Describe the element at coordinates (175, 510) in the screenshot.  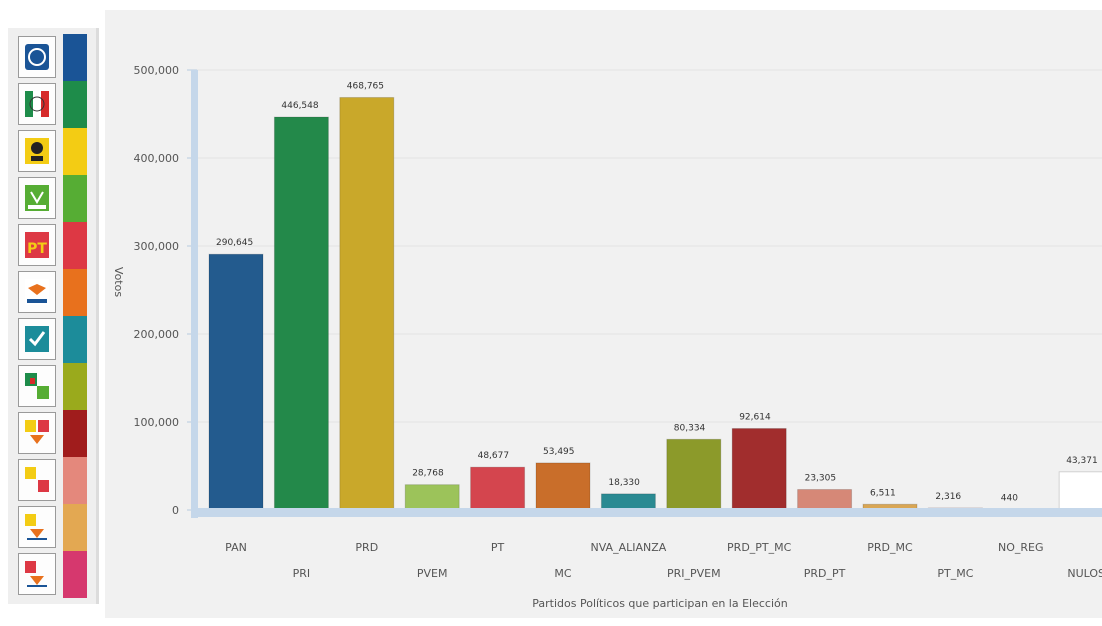
I see `y-tick-label: 0` at that location.